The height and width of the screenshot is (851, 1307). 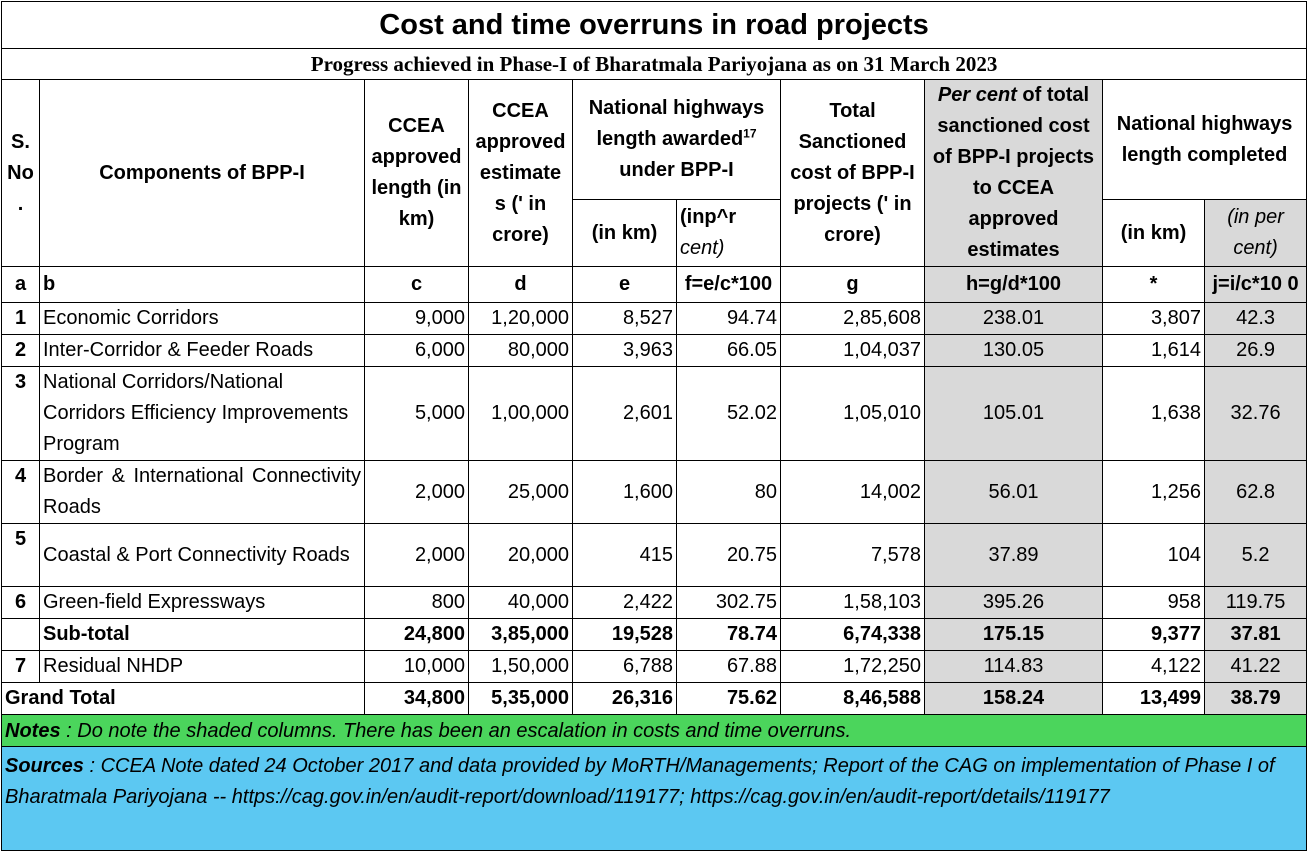 What do you see at coordinates (728, 634) in the screenshot?
I see `cell-f: 78.74` at bounding box center [728, 634].